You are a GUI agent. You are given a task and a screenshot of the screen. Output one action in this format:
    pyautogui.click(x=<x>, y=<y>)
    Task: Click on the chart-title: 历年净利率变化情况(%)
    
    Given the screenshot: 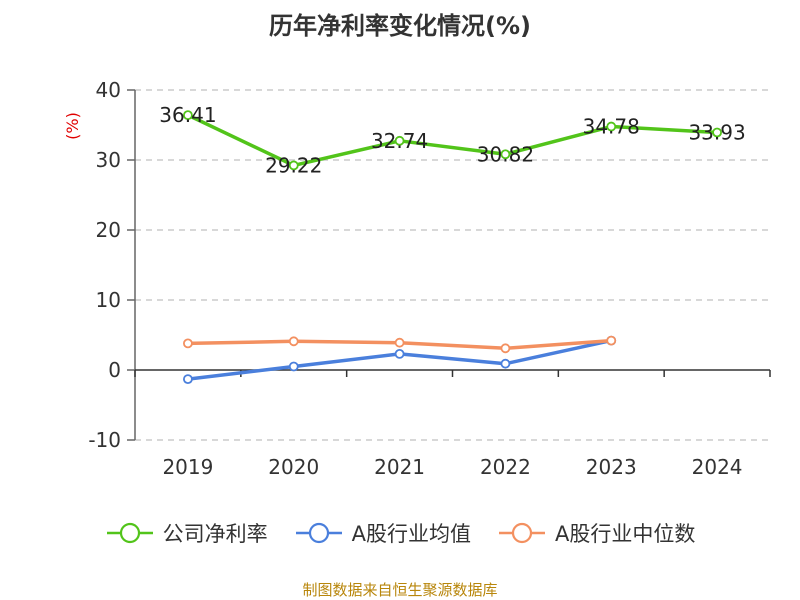 What is the action you would take?
    pyautogui.click(x=400, y=26)
    